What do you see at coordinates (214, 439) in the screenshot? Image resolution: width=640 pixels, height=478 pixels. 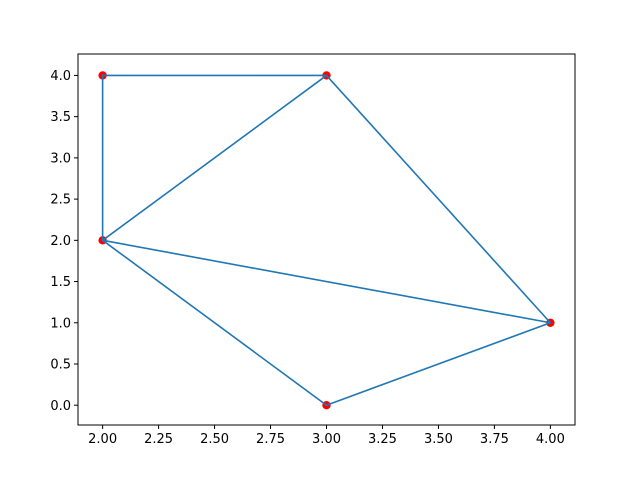 I see `x-tick-label: 2.50` at bounding box center [214, 439].